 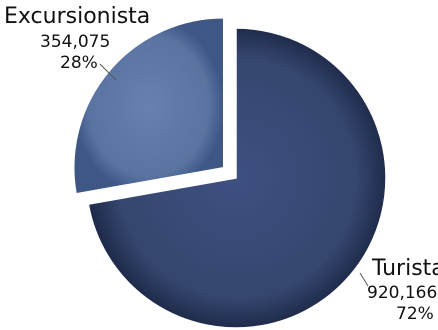 I want to click on label-excursionista-value: 354,075, so click(x=75, y=42).